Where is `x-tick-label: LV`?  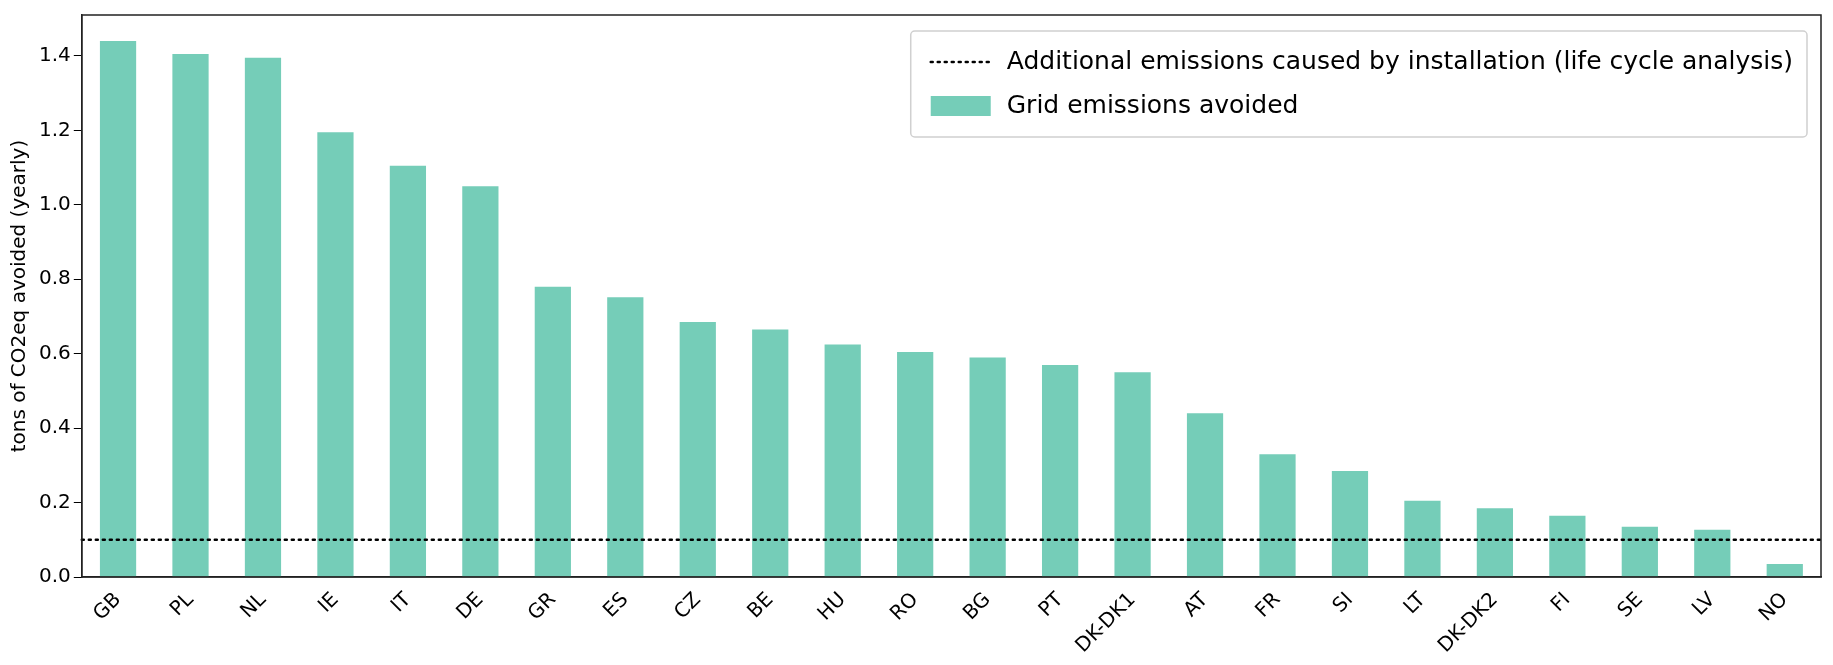
x-tick-label: LV is located at coordinates (1703, 603).